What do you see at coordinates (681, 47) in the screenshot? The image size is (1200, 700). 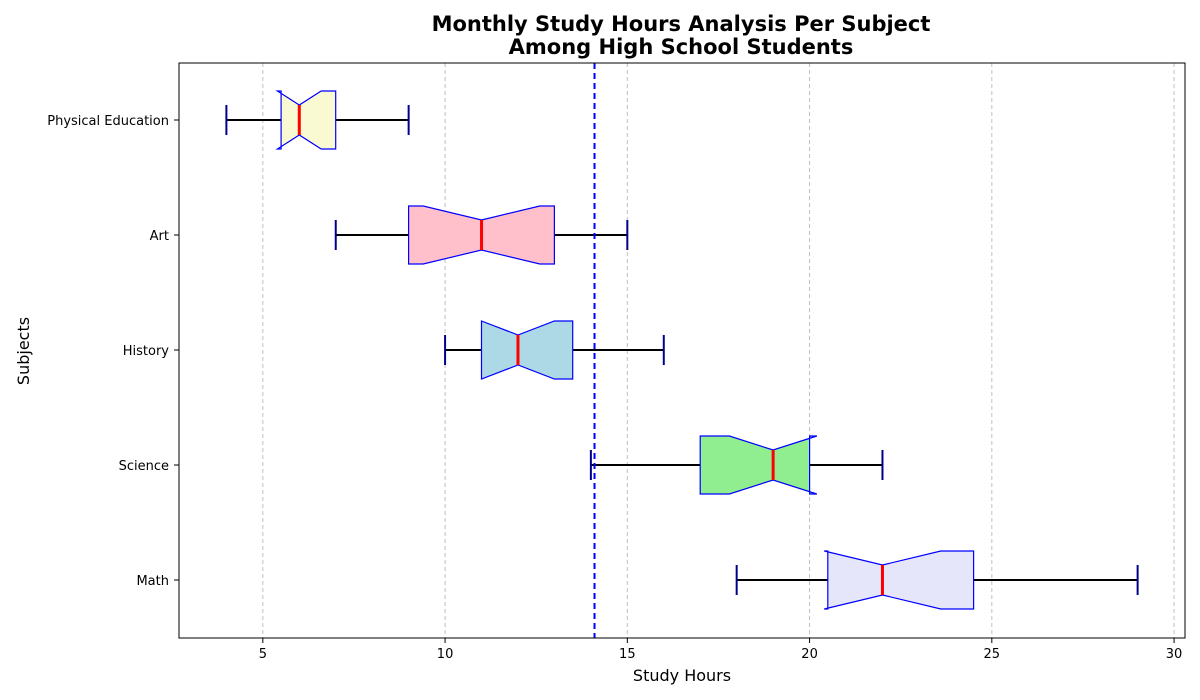 I see `chart-title-line-2: Among High School Students` at bounding box center [681, 47].